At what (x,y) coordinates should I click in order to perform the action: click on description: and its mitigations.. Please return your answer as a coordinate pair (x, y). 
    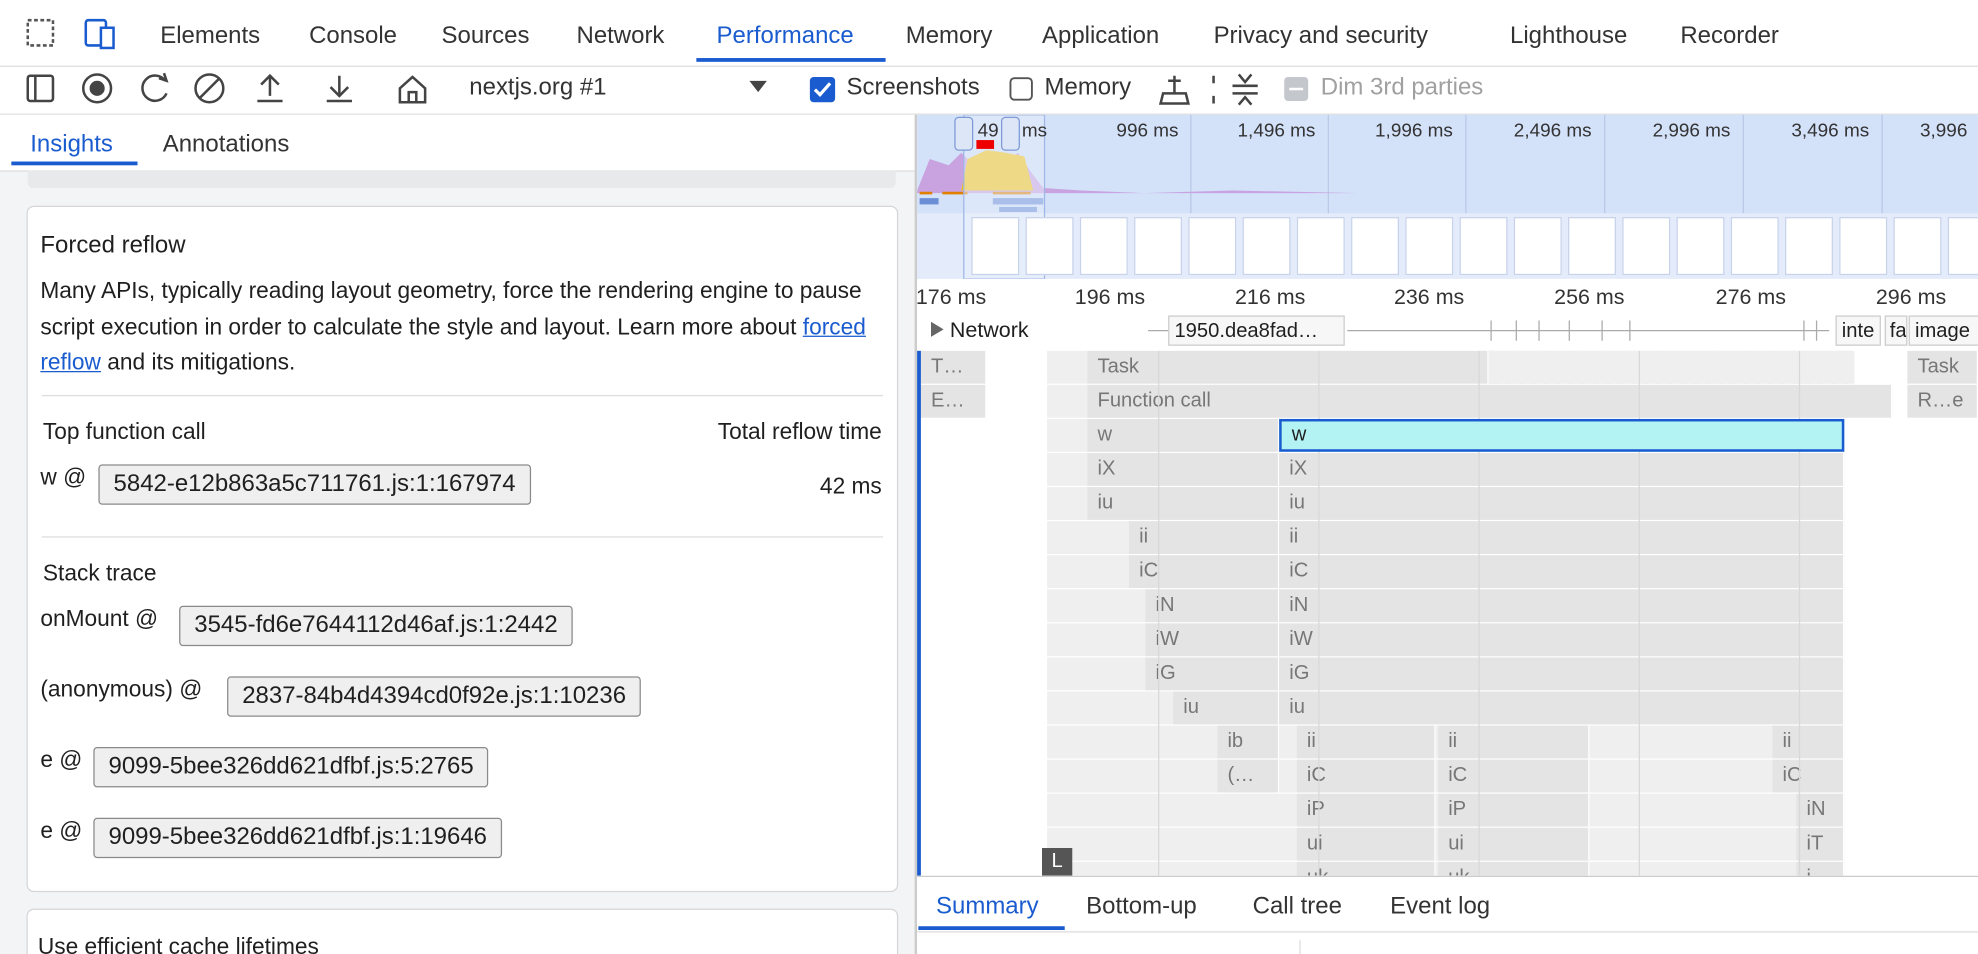
    Looking at the image, I should click on (198, 362).